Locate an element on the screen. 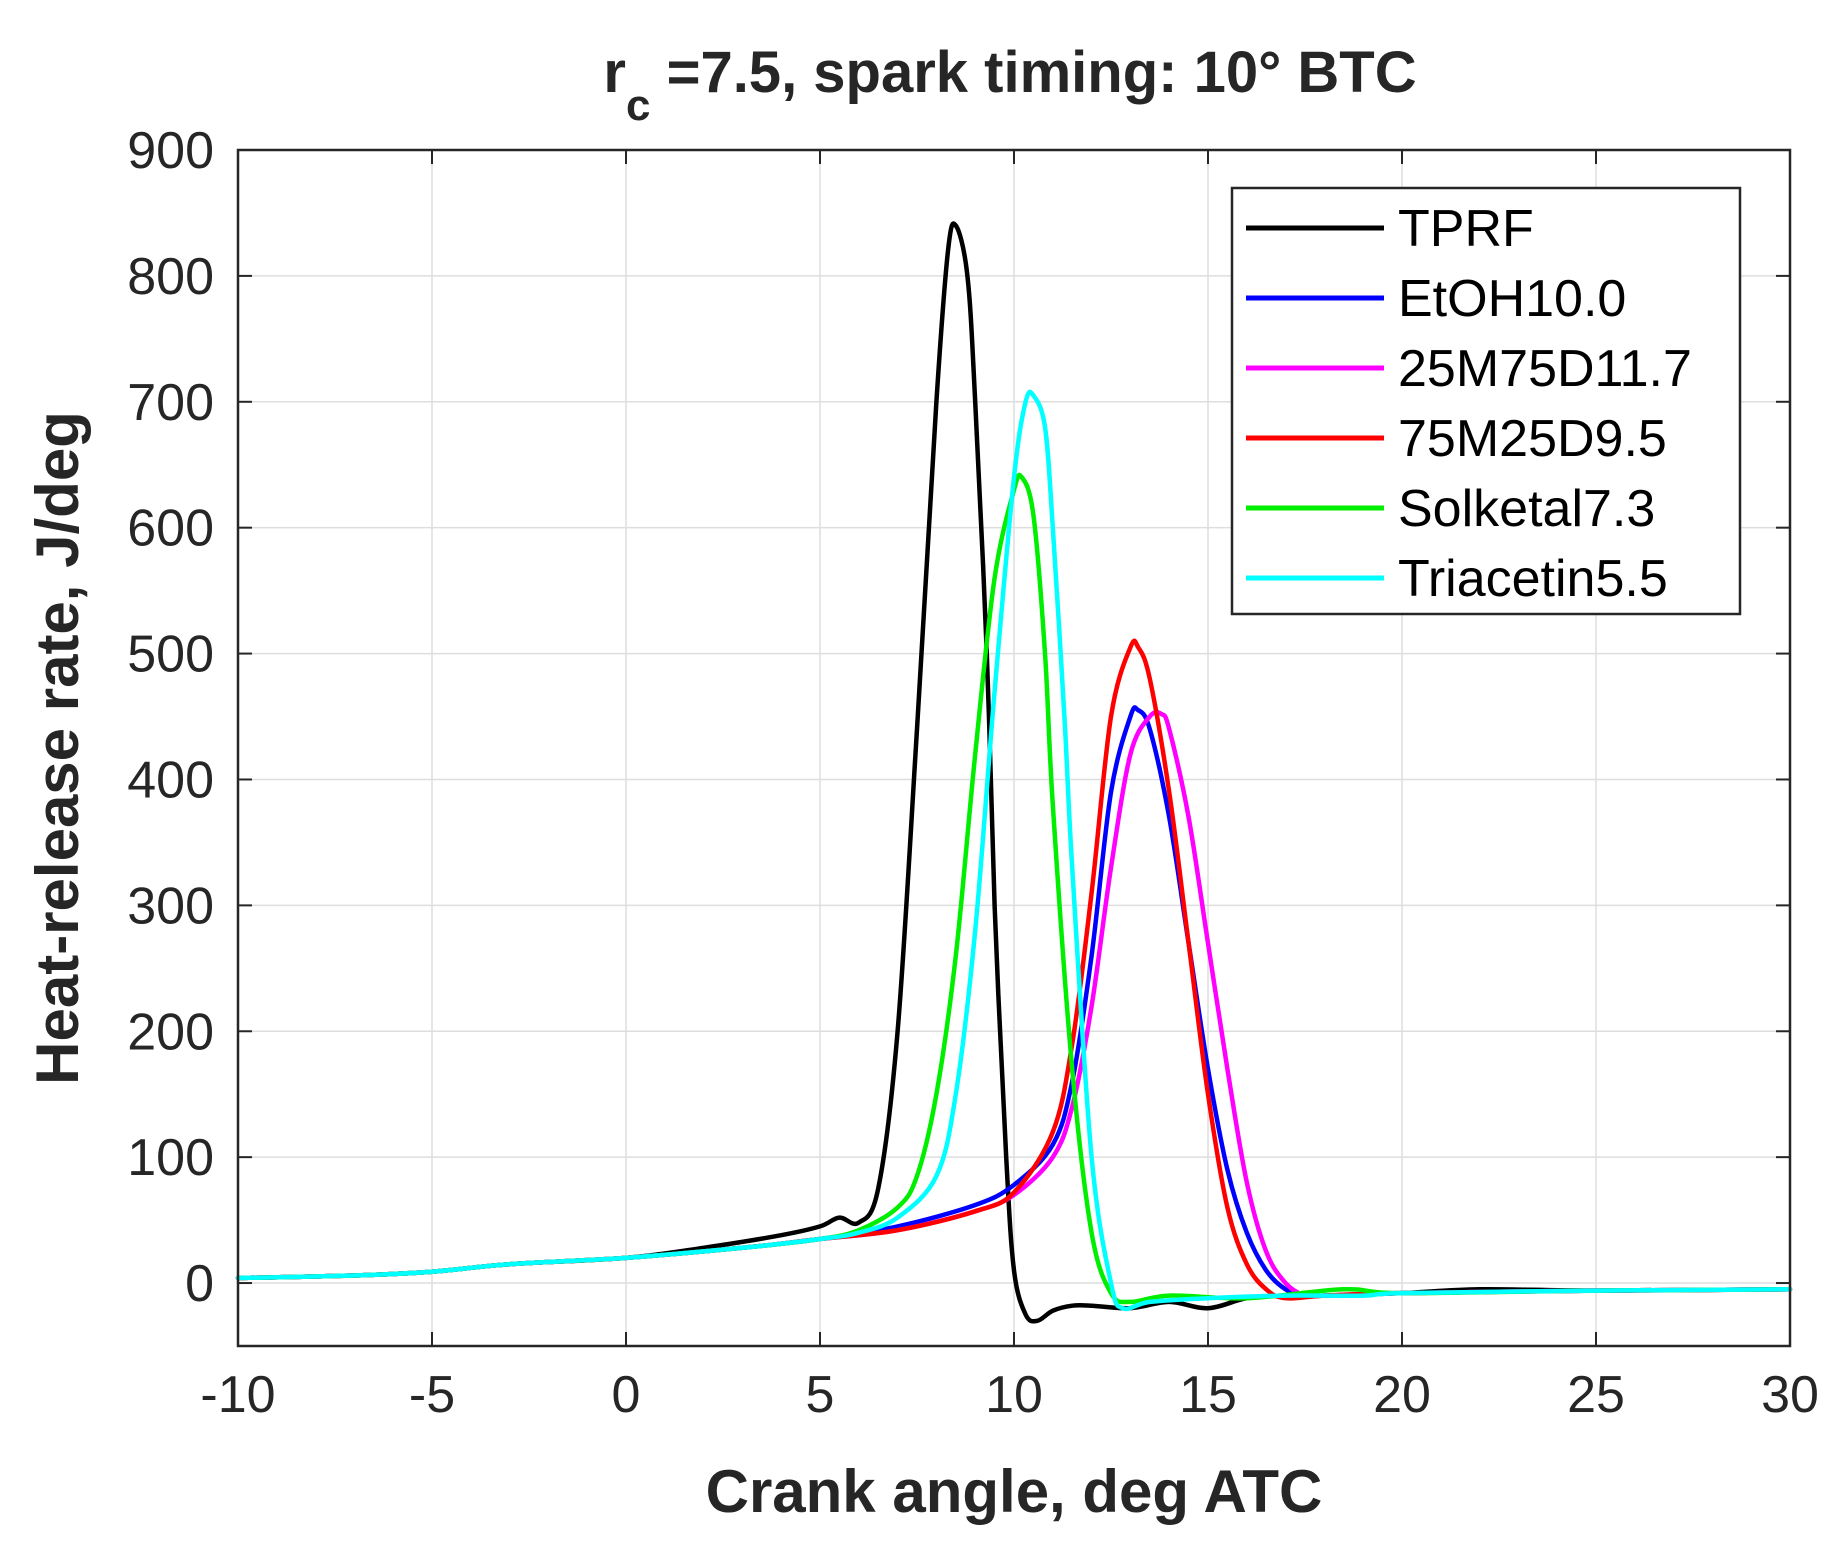 The image size is (1840, 1560). y-tick-label: 900 is located at coordinates (170, 151).